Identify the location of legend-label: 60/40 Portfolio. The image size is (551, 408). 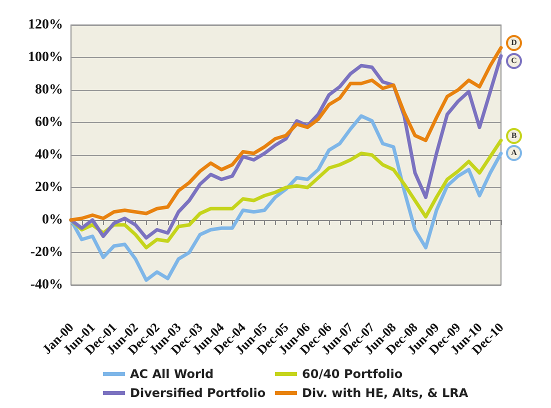
(352, 374).